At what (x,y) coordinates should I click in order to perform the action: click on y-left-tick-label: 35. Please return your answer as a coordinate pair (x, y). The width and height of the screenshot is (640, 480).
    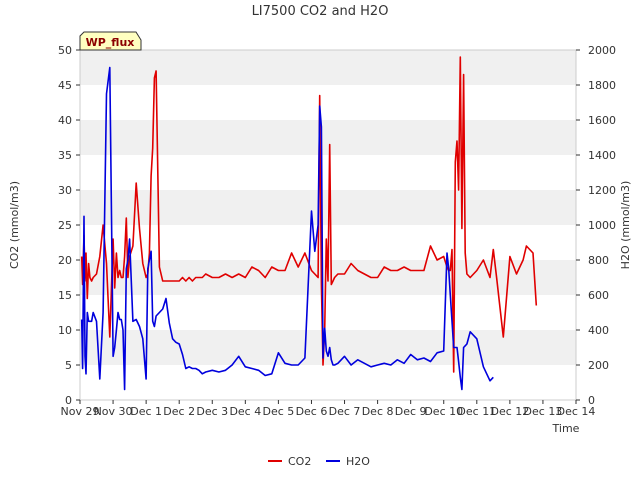
    Looking at the image, I should click on (65, 155).